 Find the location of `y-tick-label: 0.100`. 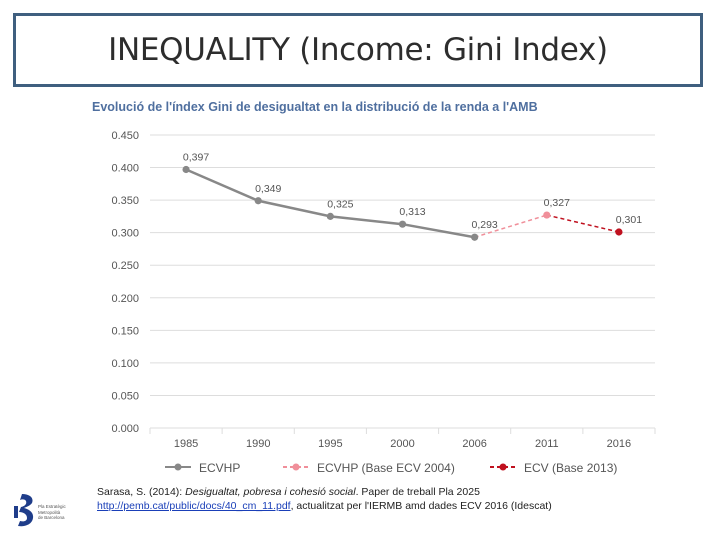

y-tick-label: 0.100 is located at coordinates (125, 364).